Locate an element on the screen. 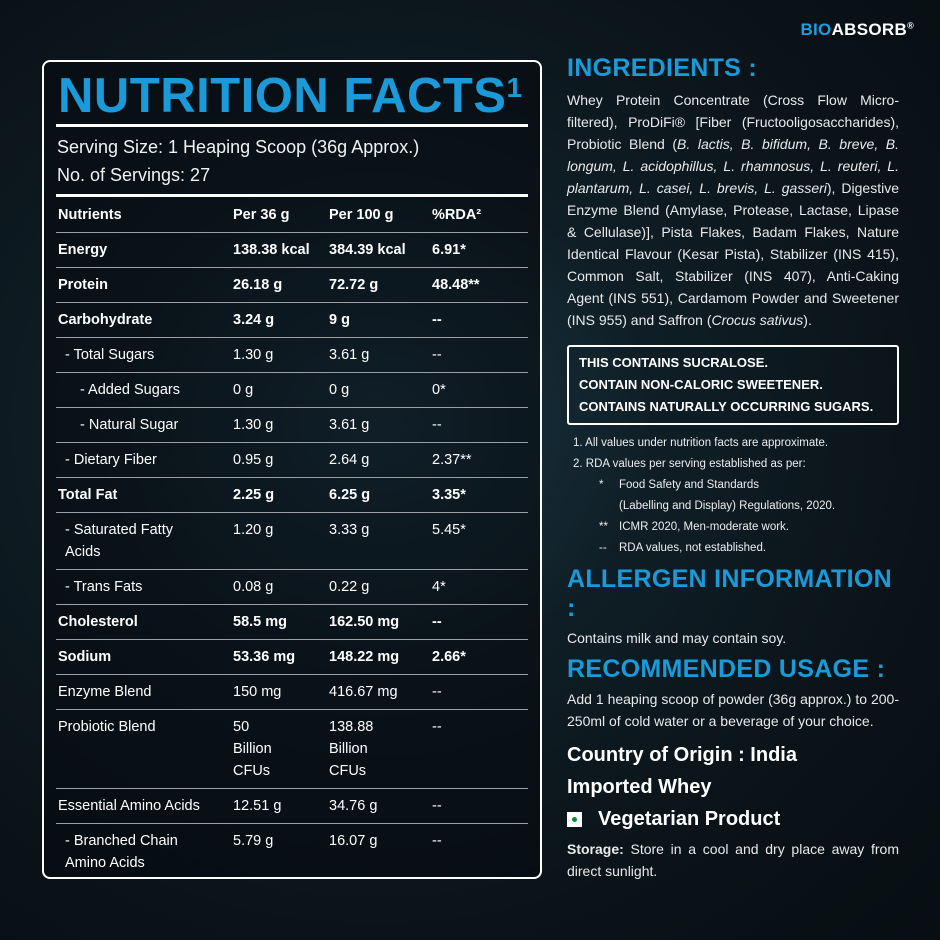 This screenshot has height=940, width=940. per-serving-value: 26.18 g is located at coordinates (258, 285).